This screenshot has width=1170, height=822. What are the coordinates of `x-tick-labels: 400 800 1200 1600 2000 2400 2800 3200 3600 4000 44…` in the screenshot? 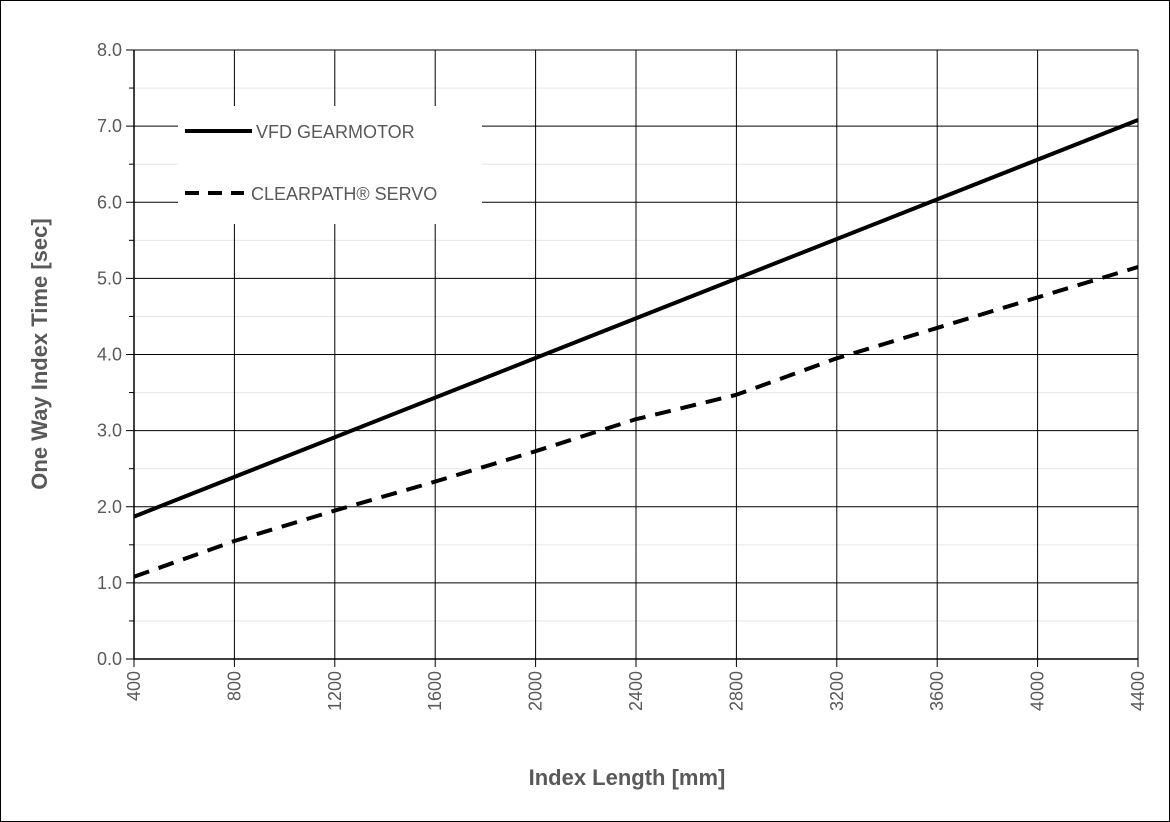 It's located at (636, 691).